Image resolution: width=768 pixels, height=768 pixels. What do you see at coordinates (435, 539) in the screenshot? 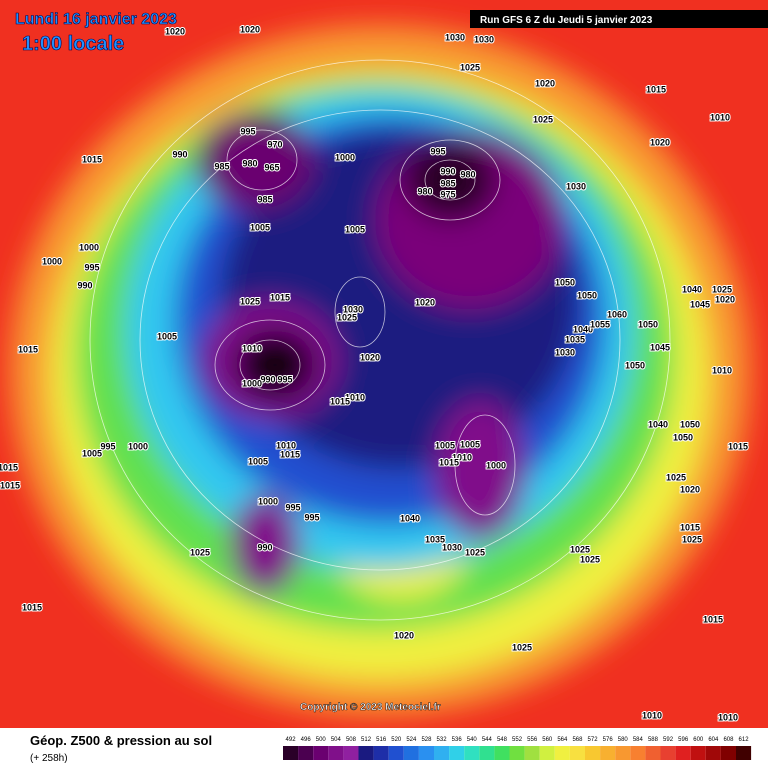
I see `isobar-label: 1035` at bounding box center [435, 539].